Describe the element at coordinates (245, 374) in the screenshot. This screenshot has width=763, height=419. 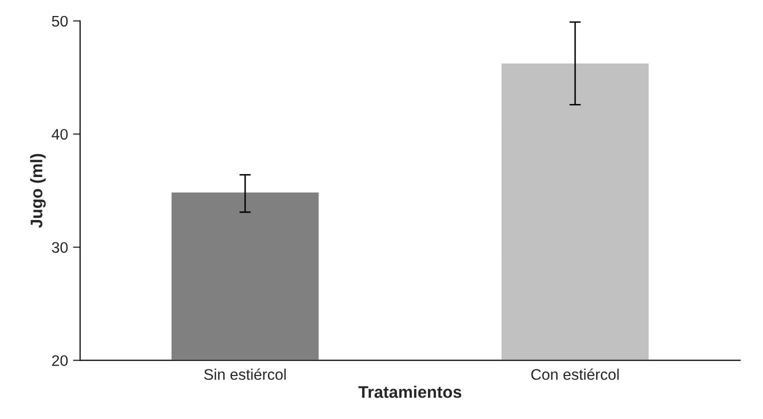
I see `x-tick-label: Sin estiércol` at that location.